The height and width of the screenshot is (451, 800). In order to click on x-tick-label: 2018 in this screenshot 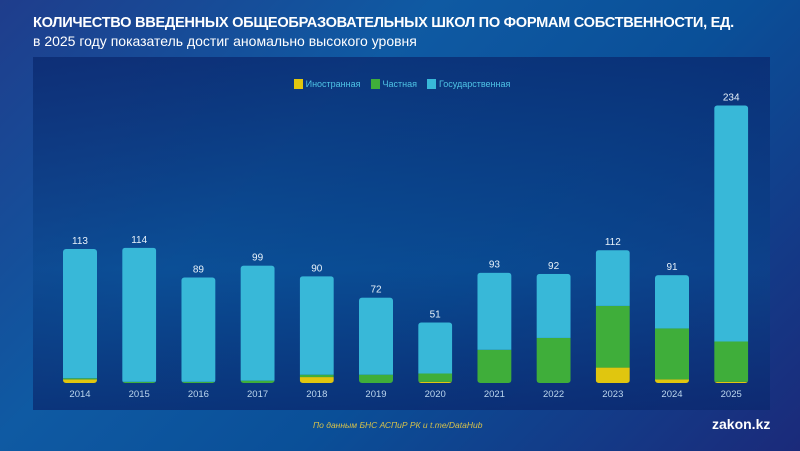, I will do `click(316, 394)`.